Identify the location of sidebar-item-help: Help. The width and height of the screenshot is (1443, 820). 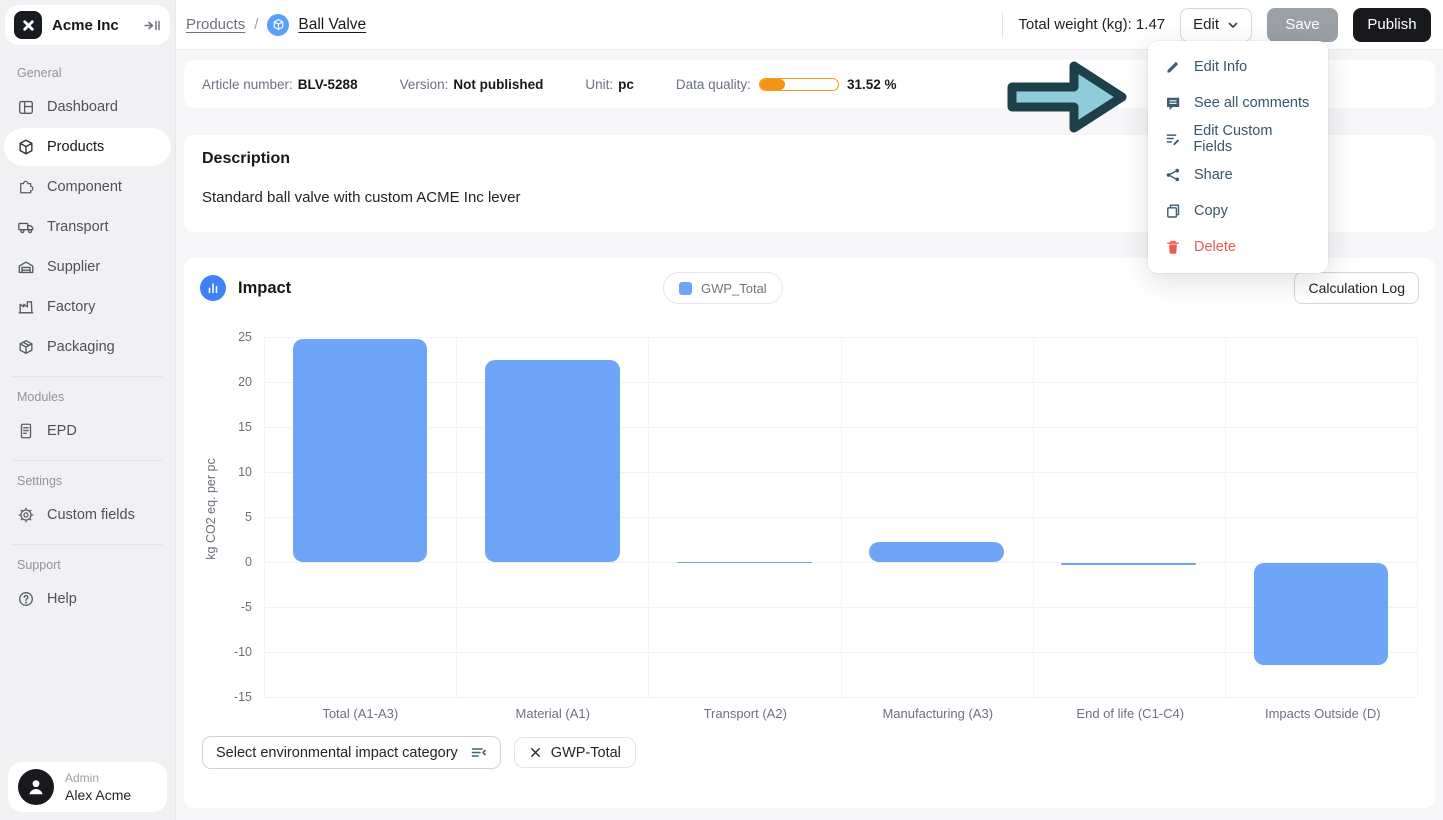
(87, 599).